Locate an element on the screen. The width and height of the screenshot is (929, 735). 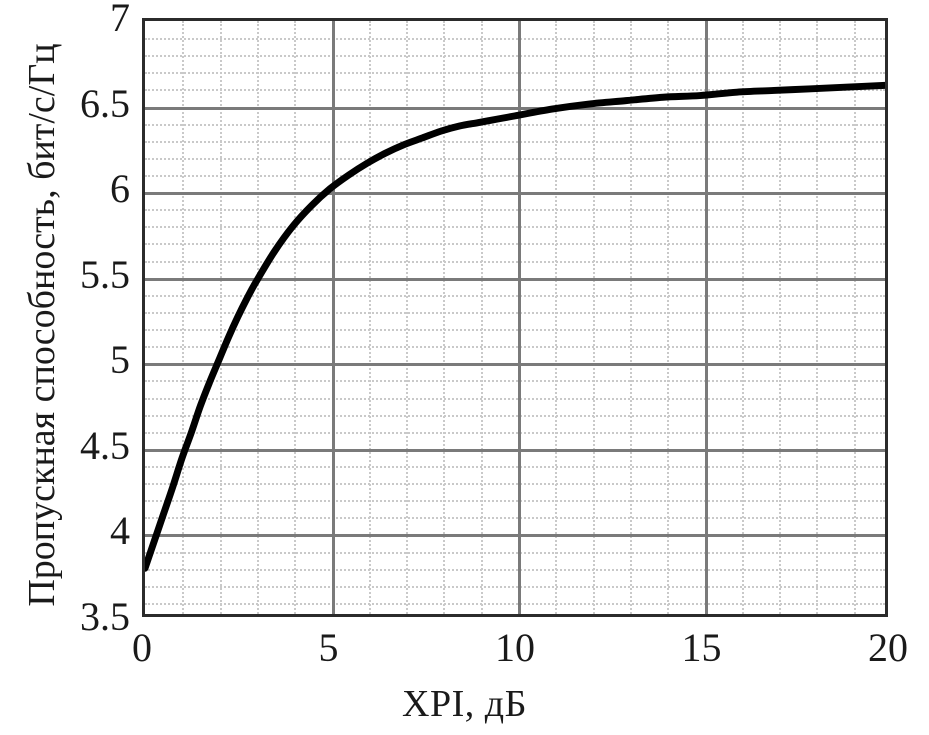
x-axis-title: XPI, дБ is located at coordinates (464, 704).